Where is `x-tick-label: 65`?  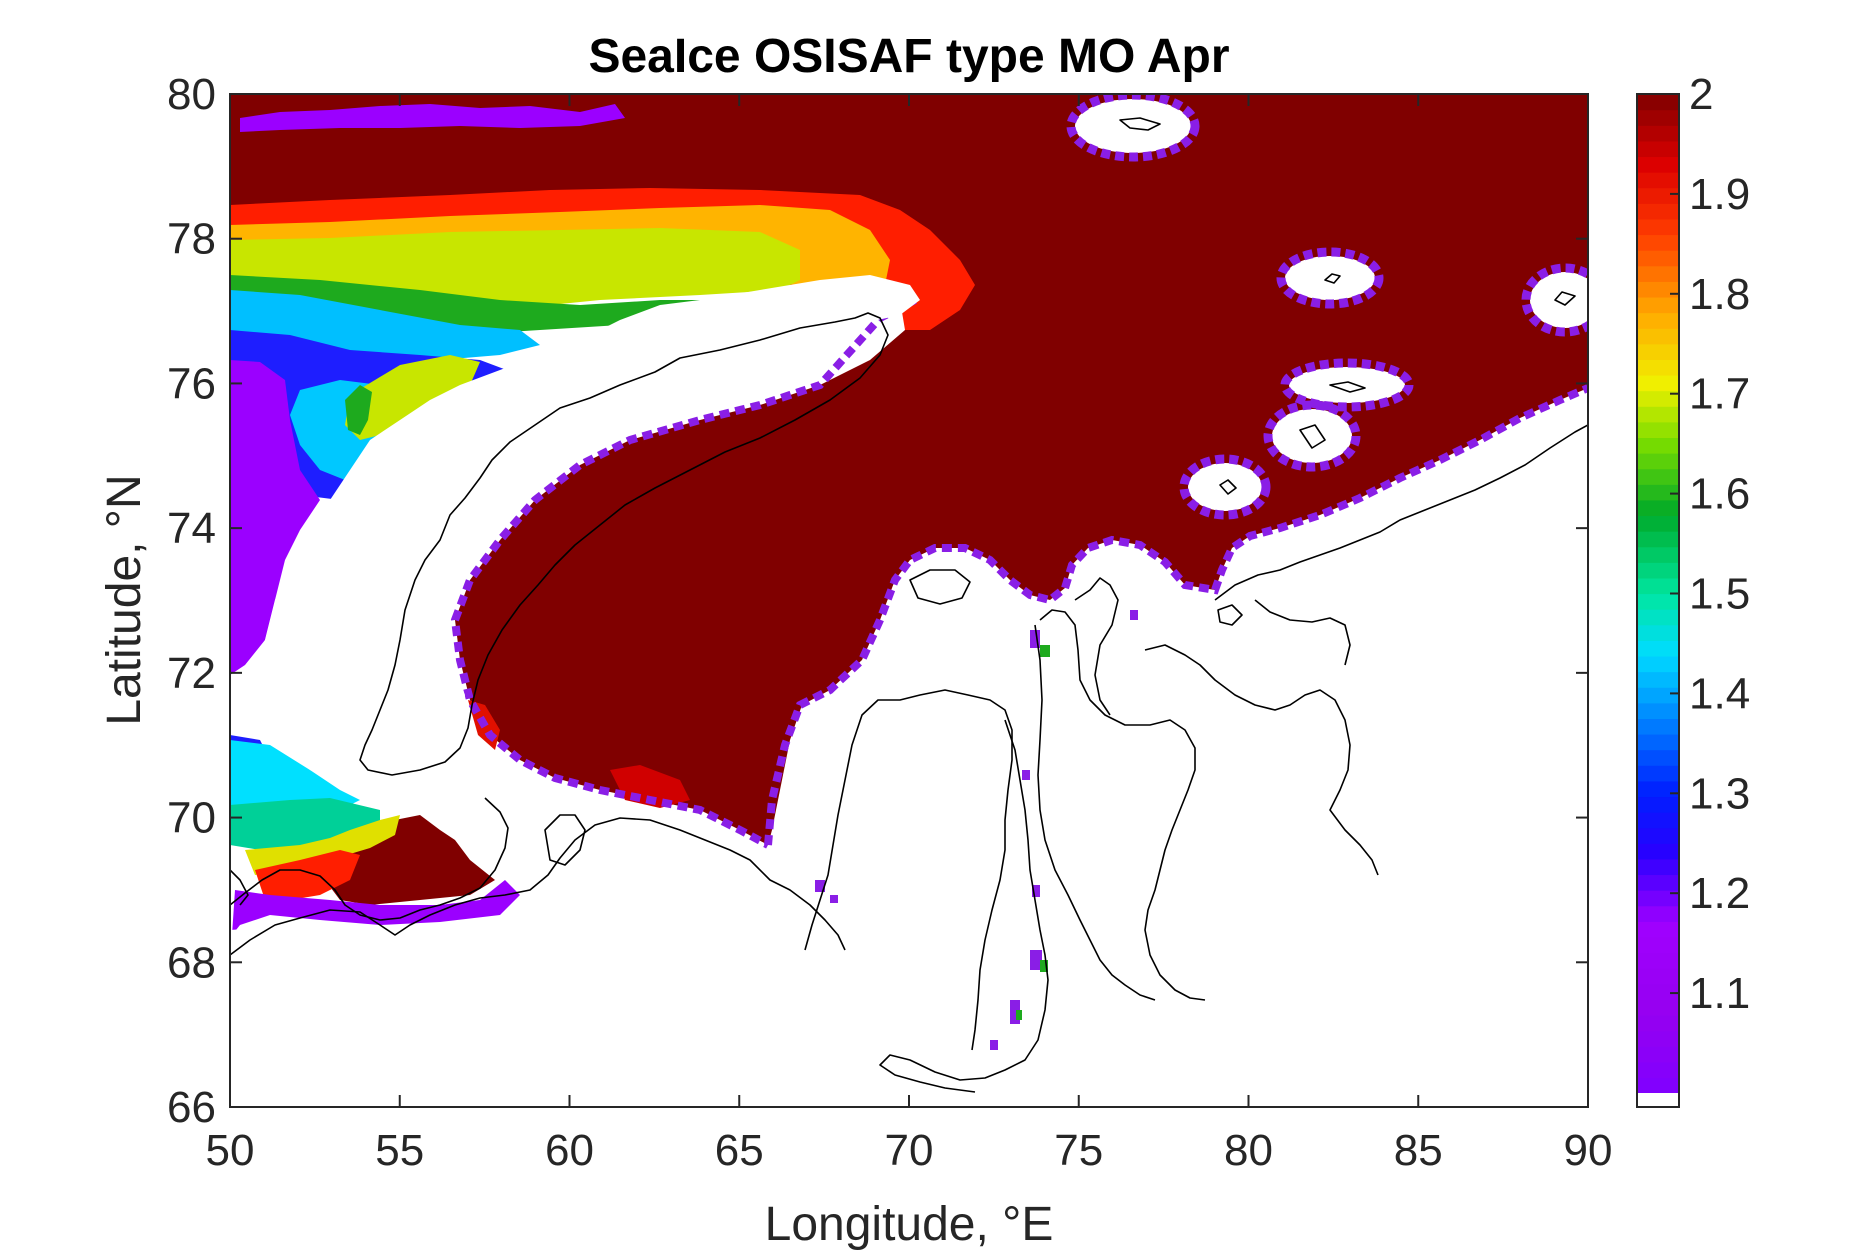 x-tick-label: 65 is located at coordinates (739, 1150).